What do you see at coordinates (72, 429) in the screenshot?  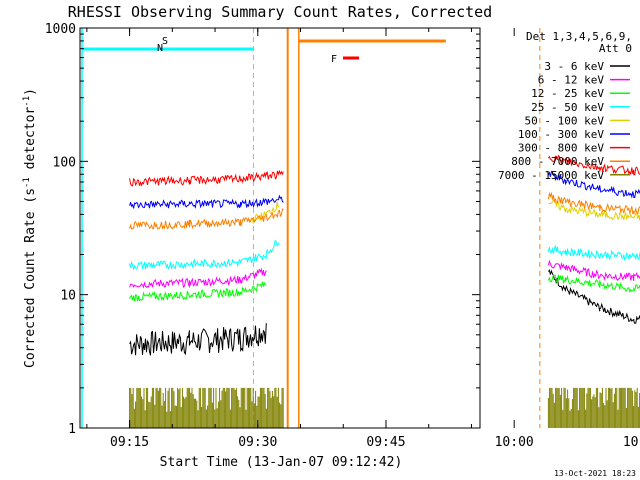 I see `y-tick-label: 1` at bounding box center [72, 429].